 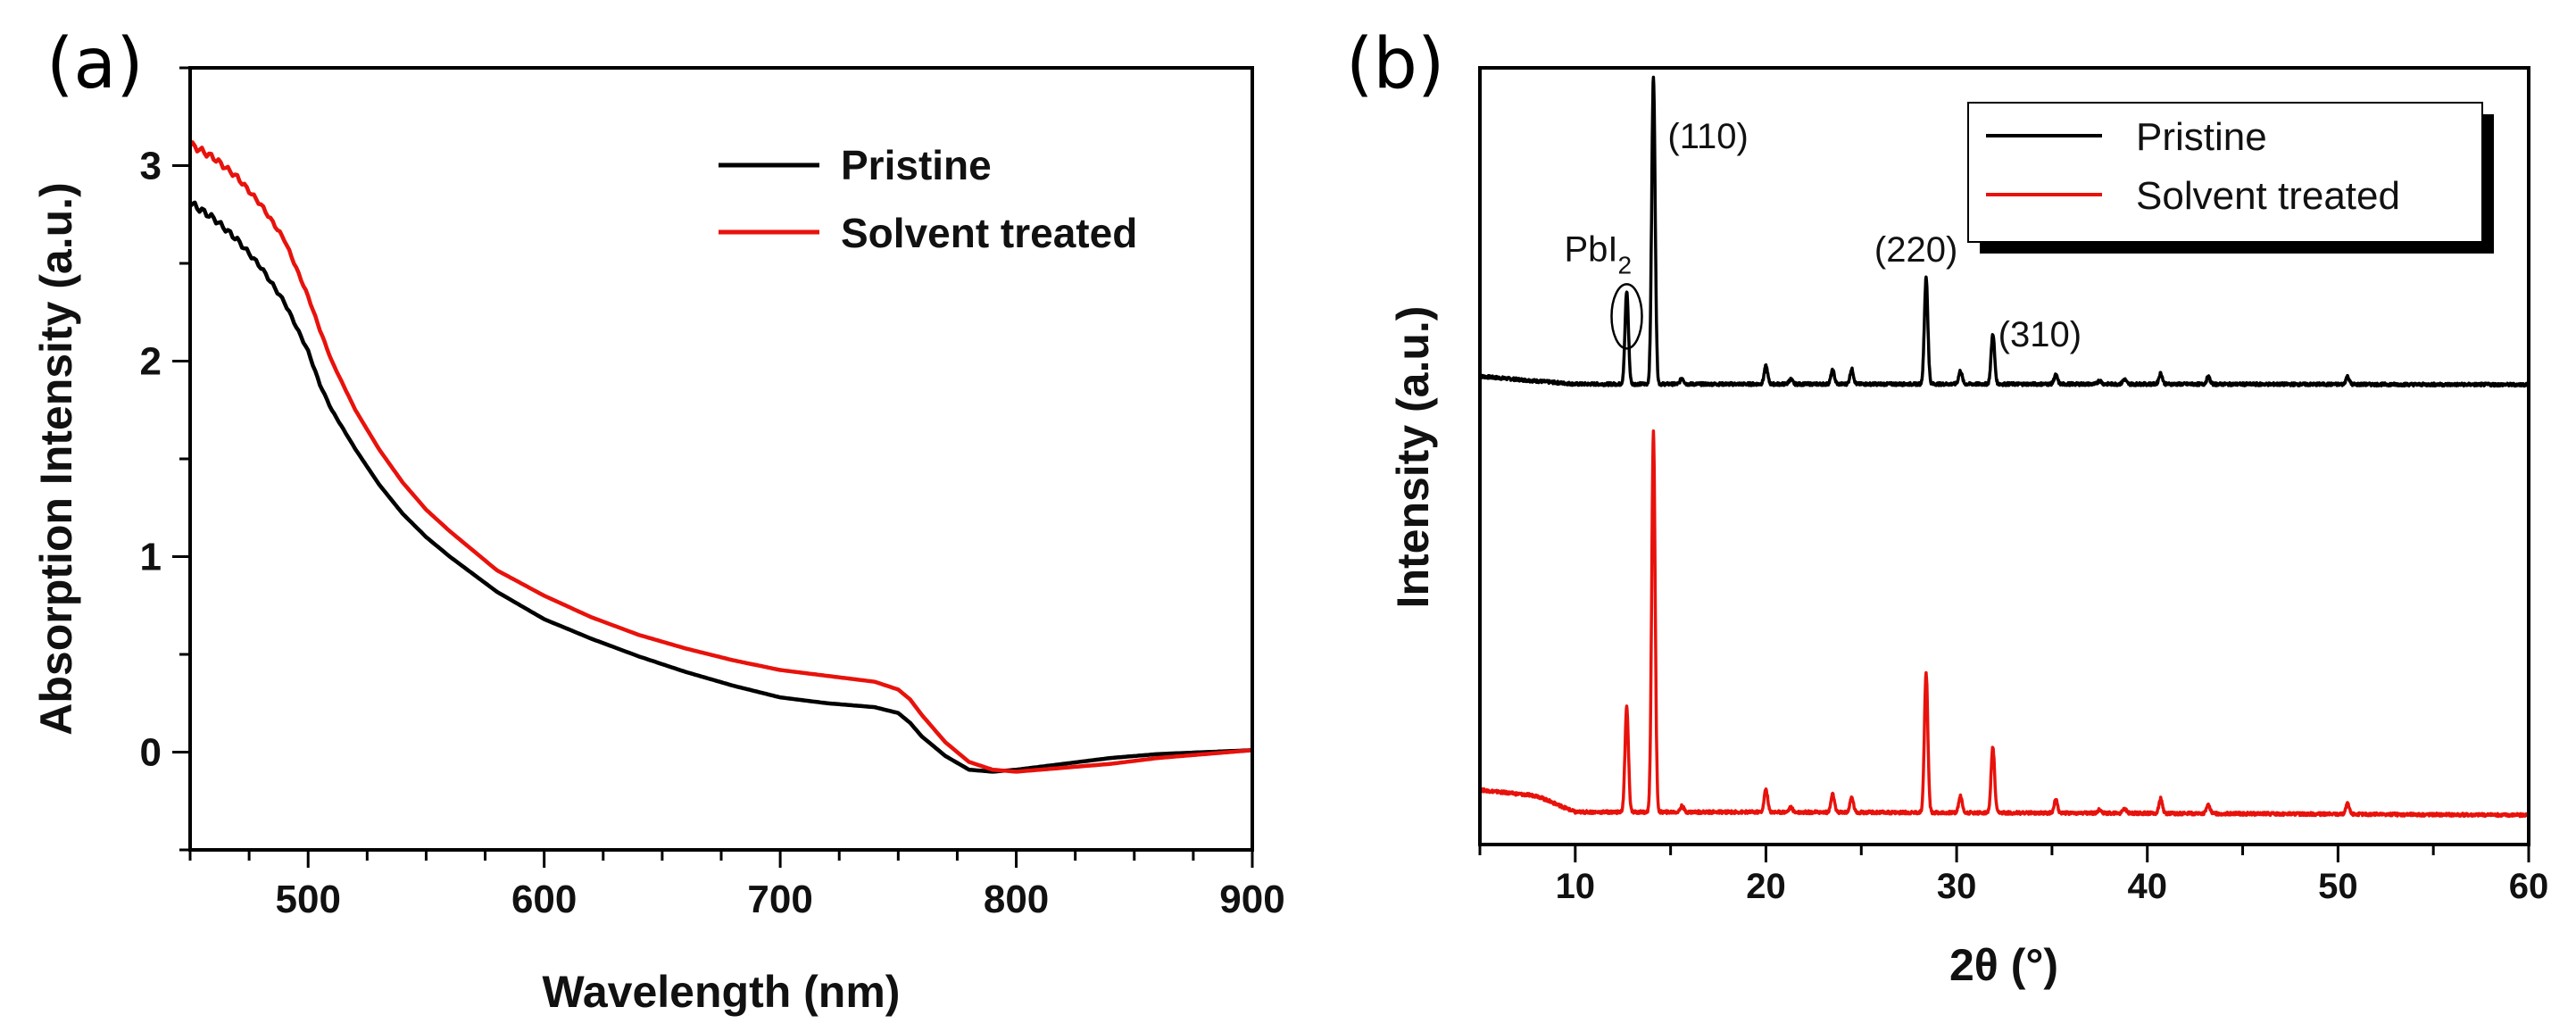 What do you see at coordinates (1626, 265) in the screenshot?
I see `pbi2-subscript: 2` at bounding box center [1626, 265].